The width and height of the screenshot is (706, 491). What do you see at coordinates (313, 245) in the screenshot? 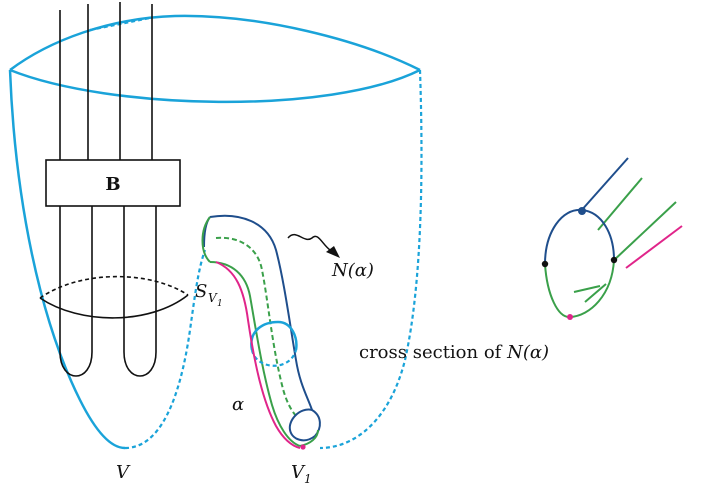
I see `squiggle-arrow` at bounding box center [313, 245].